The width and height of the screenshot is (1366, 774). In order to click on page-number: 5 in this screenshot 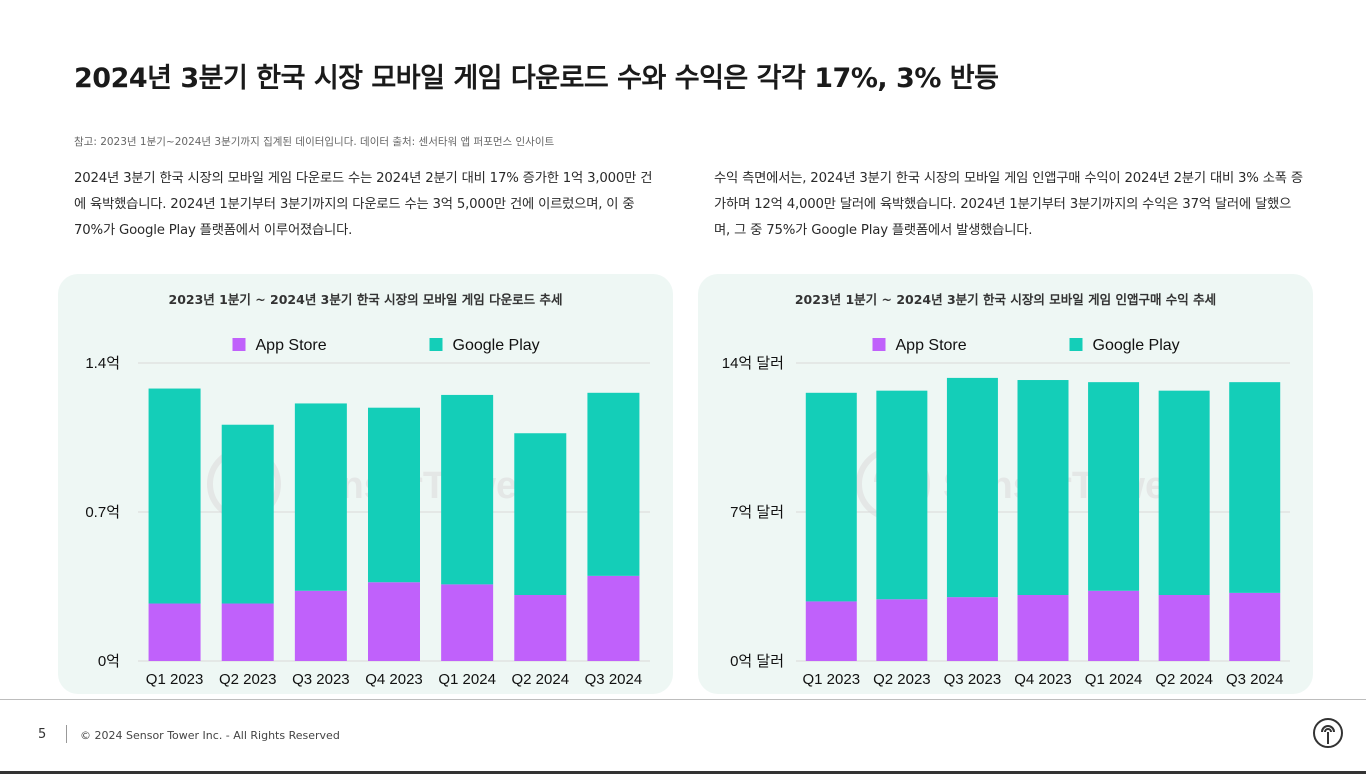, I will do `click(42, 734)`.